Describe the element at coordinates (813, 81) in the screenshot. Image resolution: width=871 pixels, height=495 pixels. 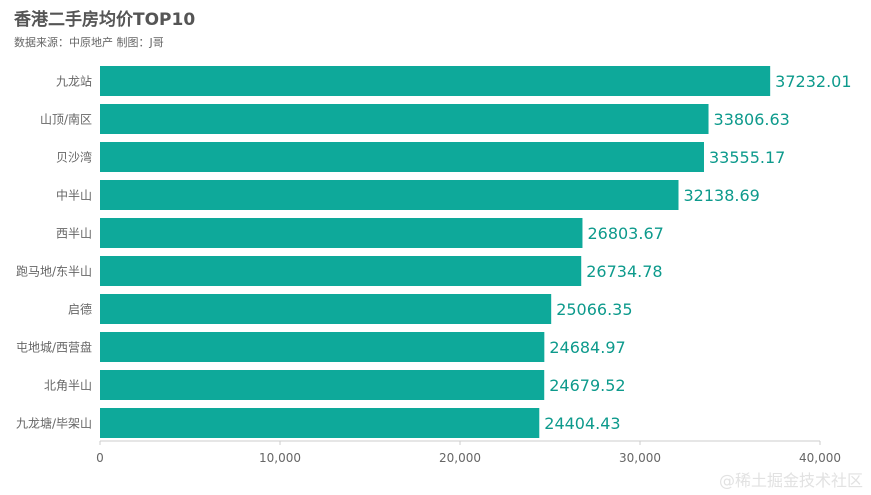
I see `value-label: 37232.01` at that location.